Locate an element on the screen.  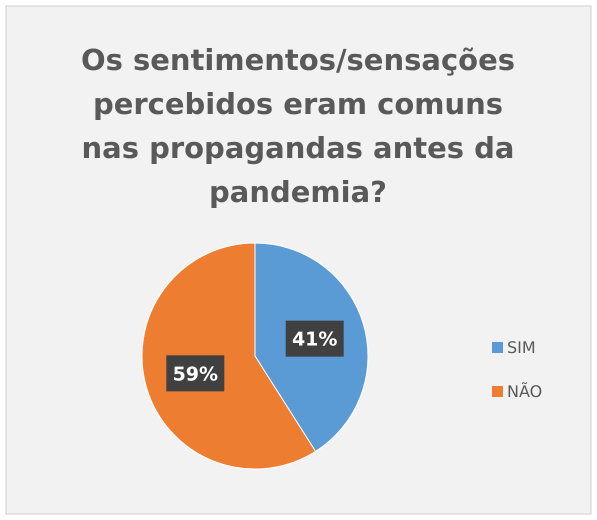
legend-label: NÃO is located at coordinates (524, 391).